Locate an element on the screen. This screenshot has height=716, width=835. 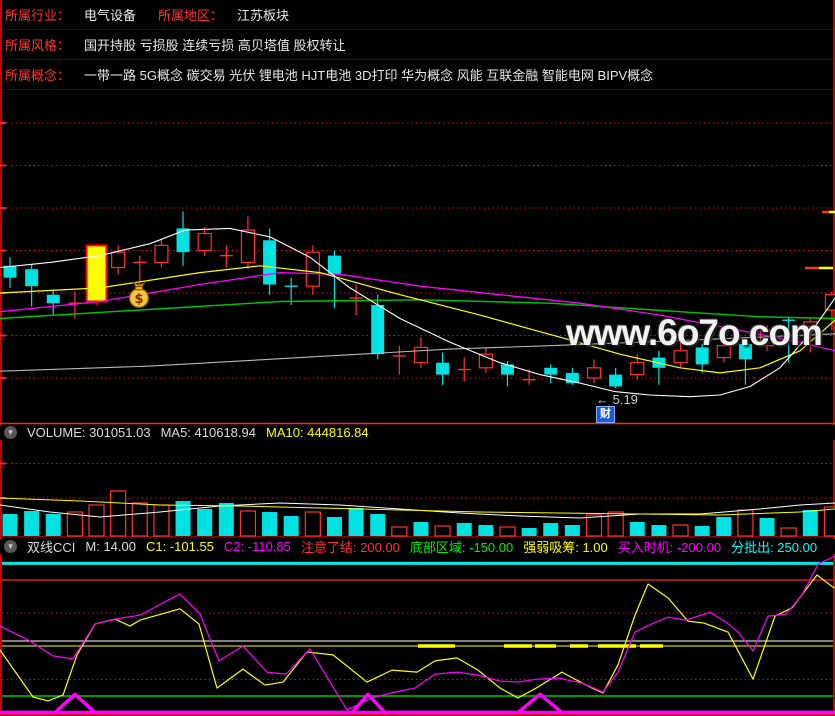
ma-gray is located at coordinates (417, 352).